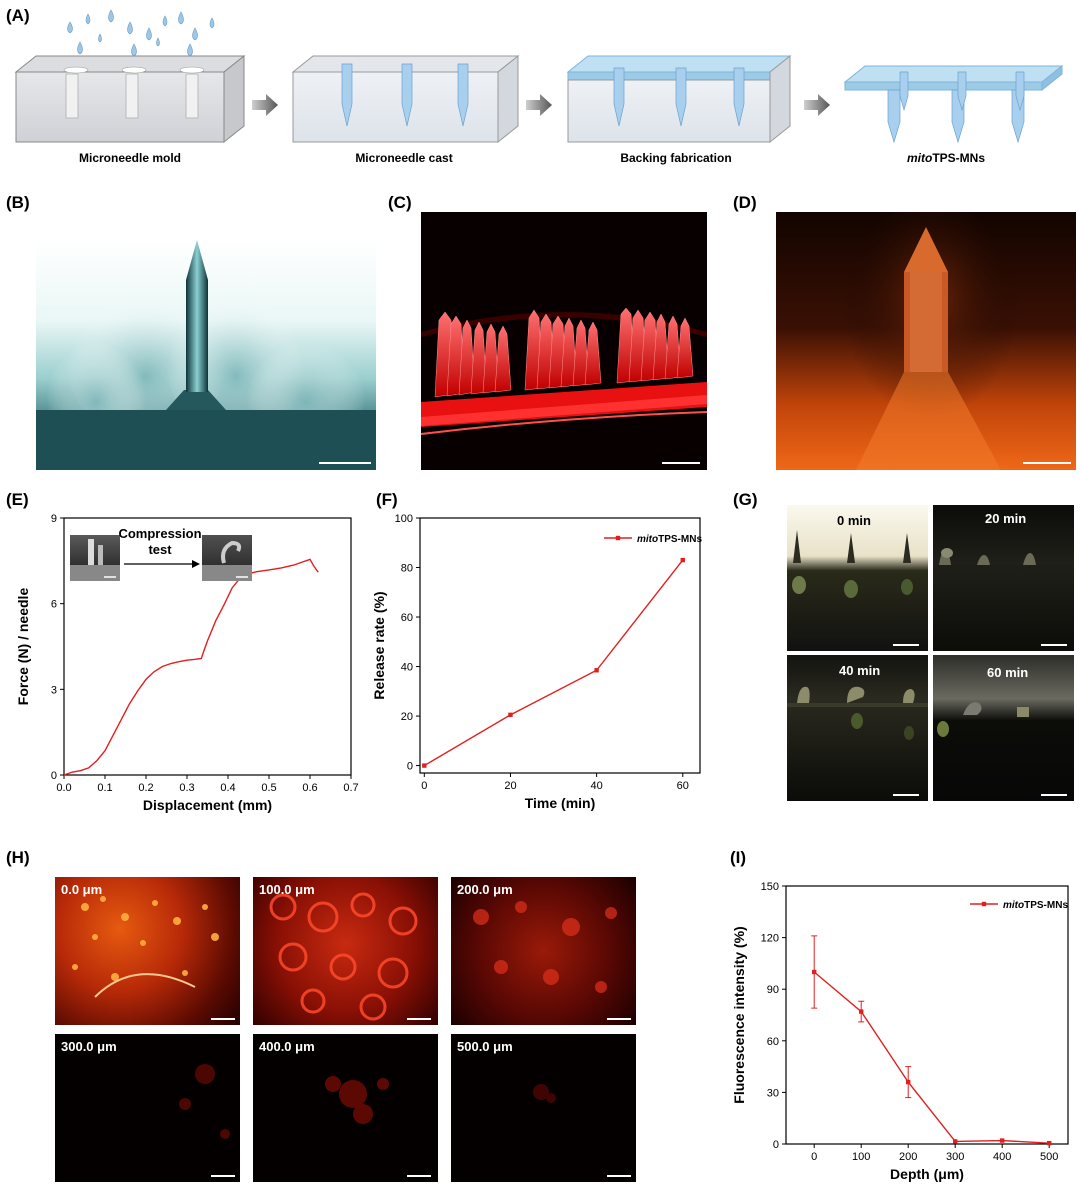 The height and width of the screenshot is (1191, 1080). What do you see at coordinates (404, 158) in the screenshot?
I see `step-caption-2: Microneedle cast` at bounding box center [404, 158].